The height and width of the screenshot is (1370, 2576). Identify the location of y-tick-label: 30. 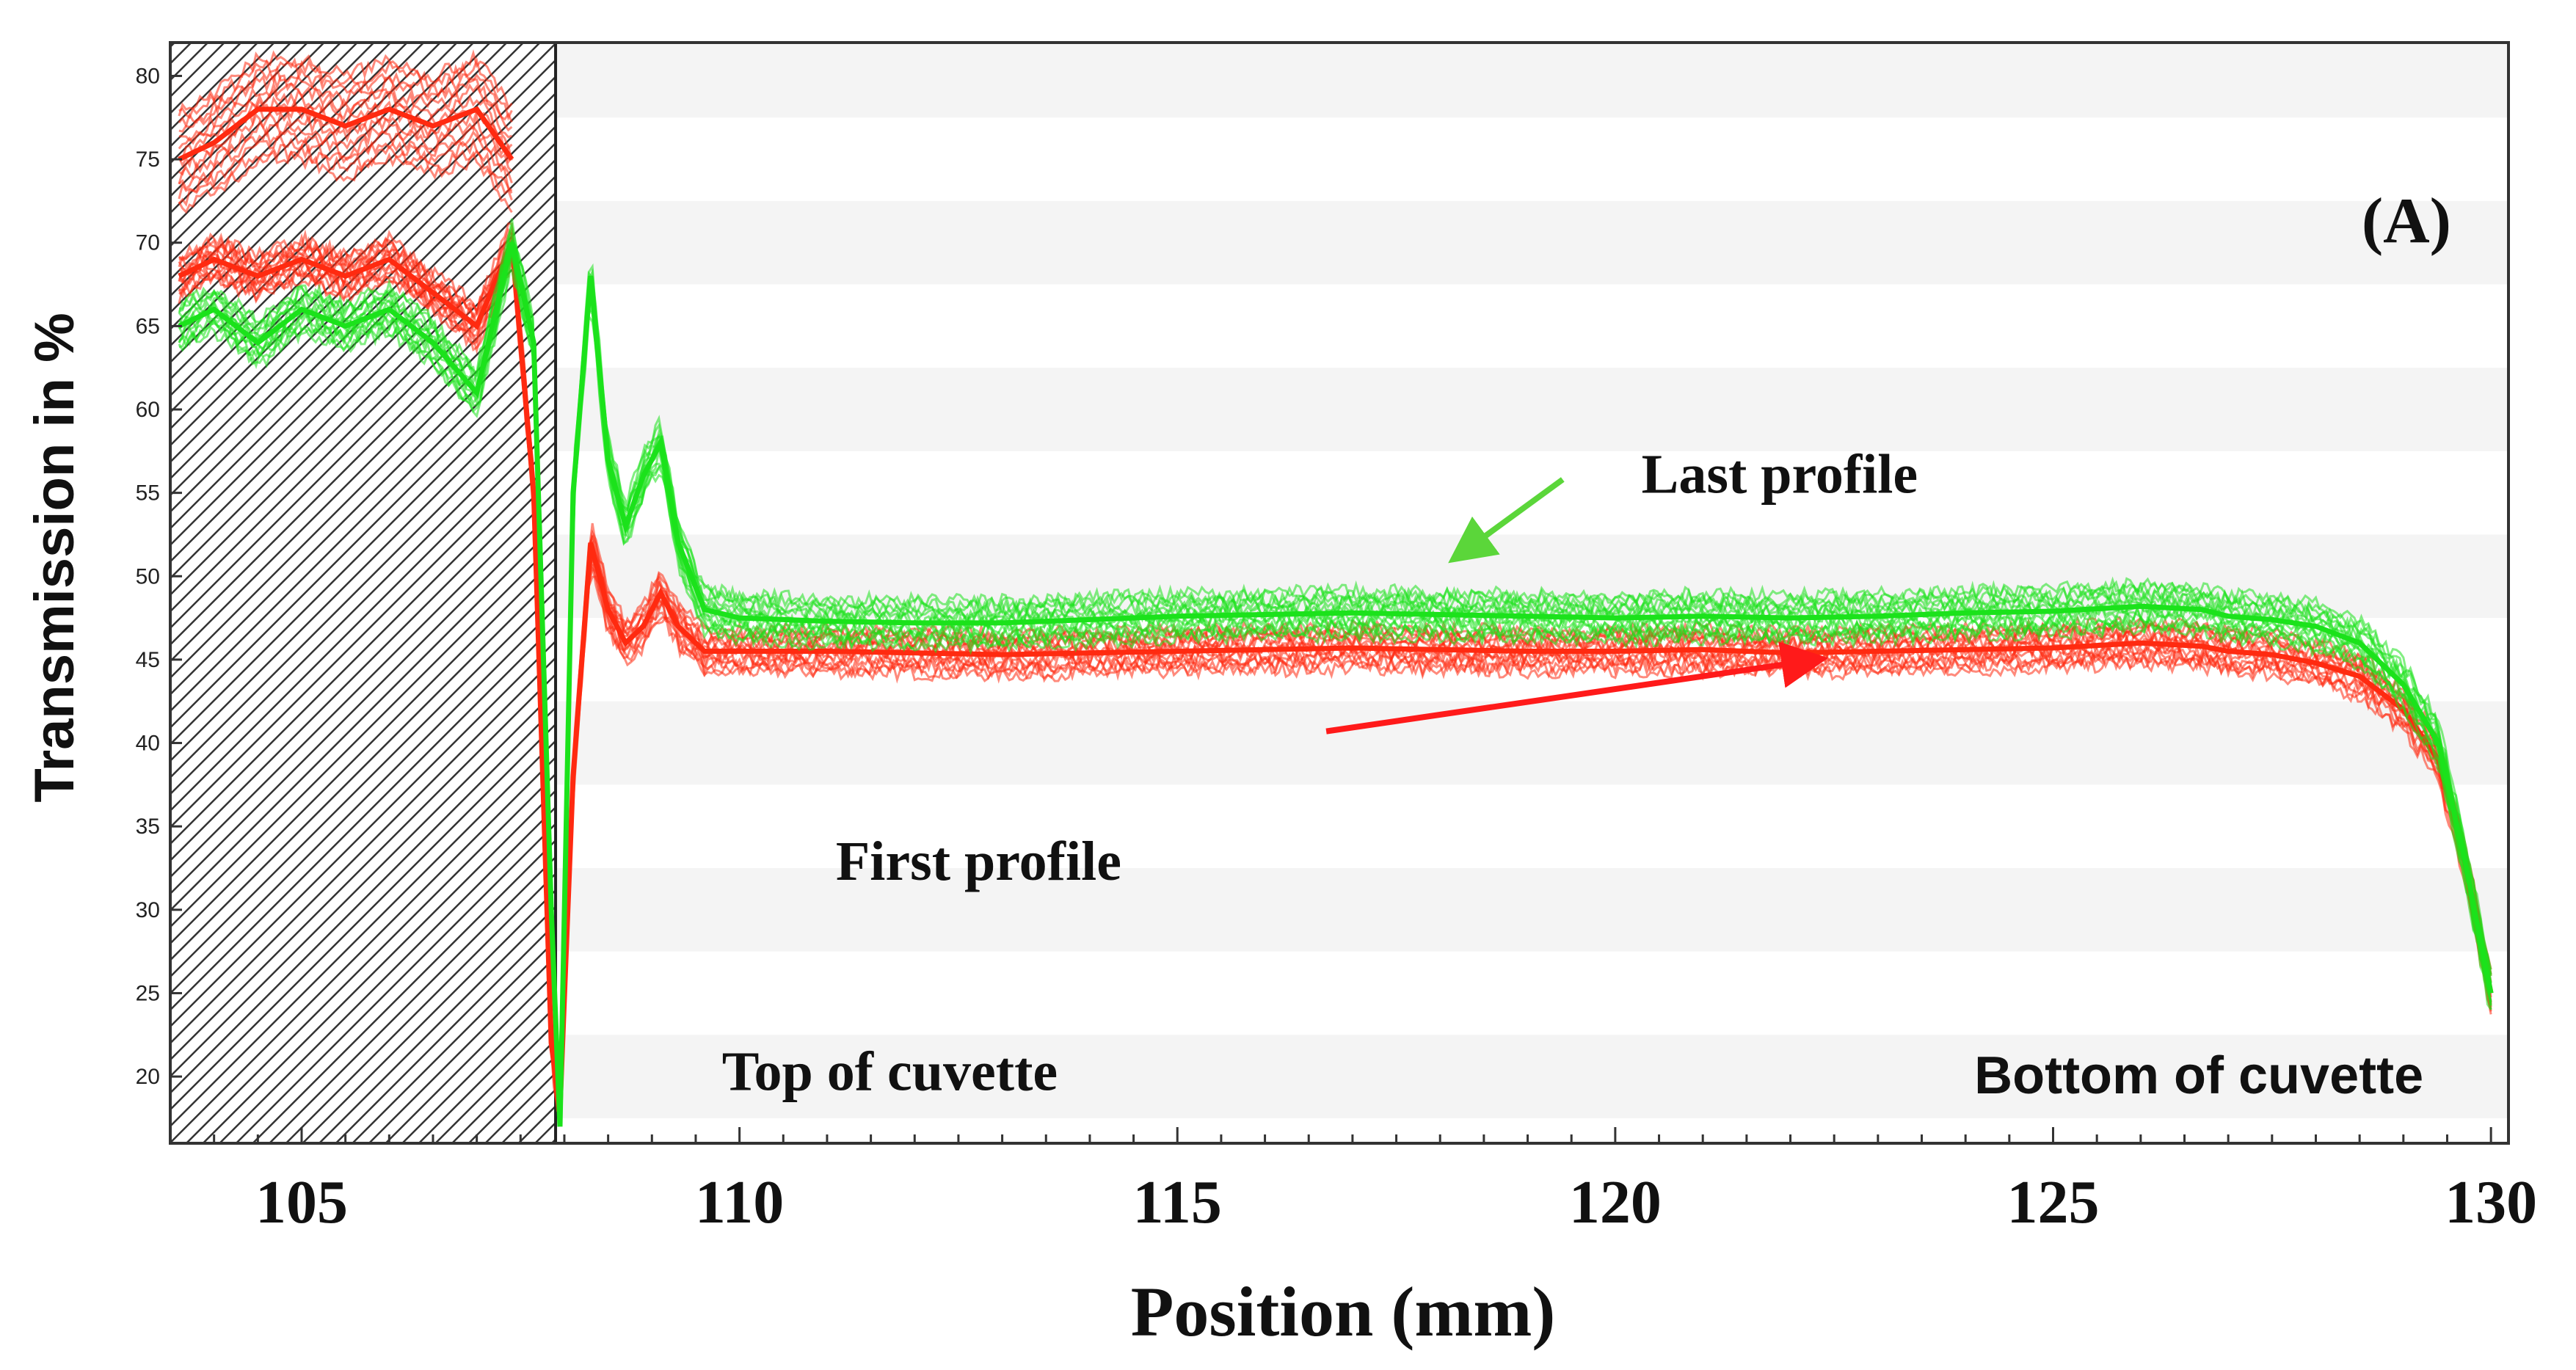
(148, 910).